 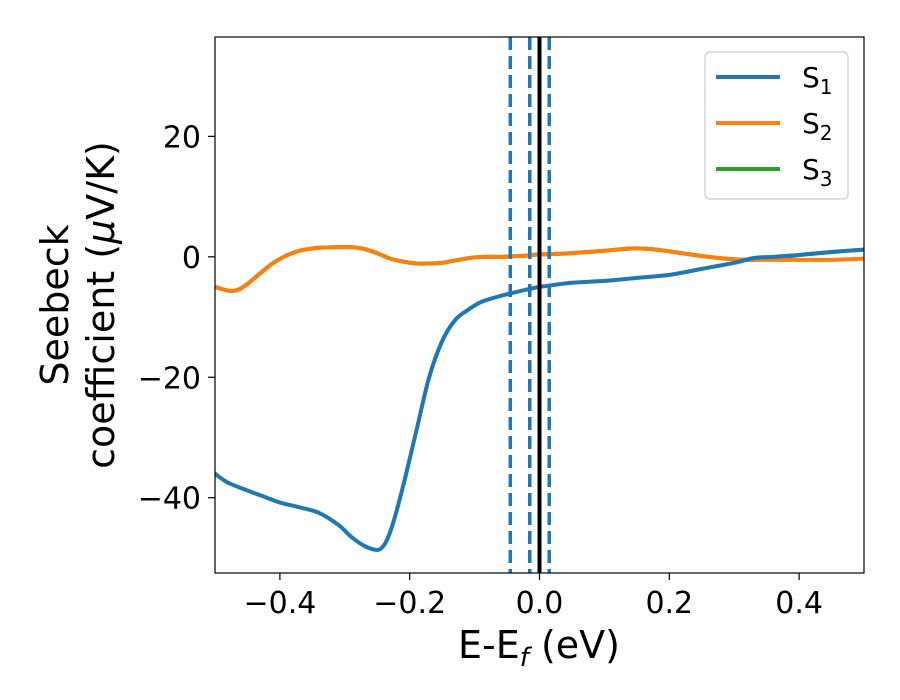 I want to click on legend-label-s2: S2, so click(x=817, y=126).